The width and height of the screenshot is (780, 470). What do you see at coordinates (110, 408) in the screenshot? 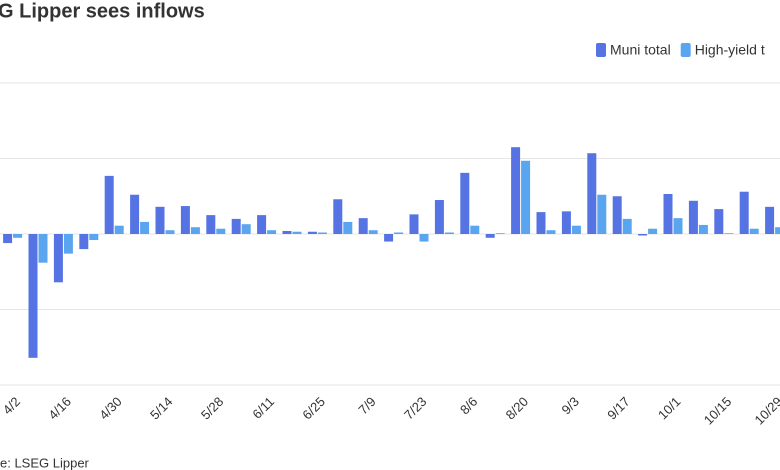
I see `x-tick-label: 4/30` at bounding box center [110, 408].